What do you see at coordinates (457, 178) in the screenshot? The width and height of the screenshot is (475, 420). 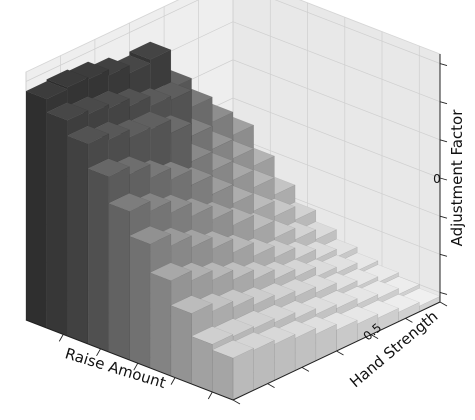 I see `z-axis-label: Adjustment Factor` at bounding box center [457, 178].